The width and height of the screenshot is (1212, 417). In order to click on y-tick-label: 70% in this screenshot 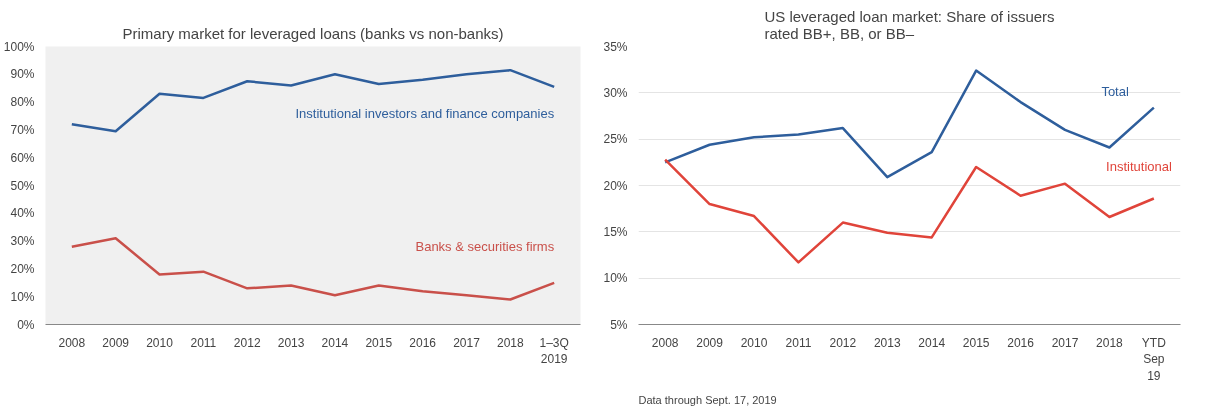, I will do `click(22, 129)`.